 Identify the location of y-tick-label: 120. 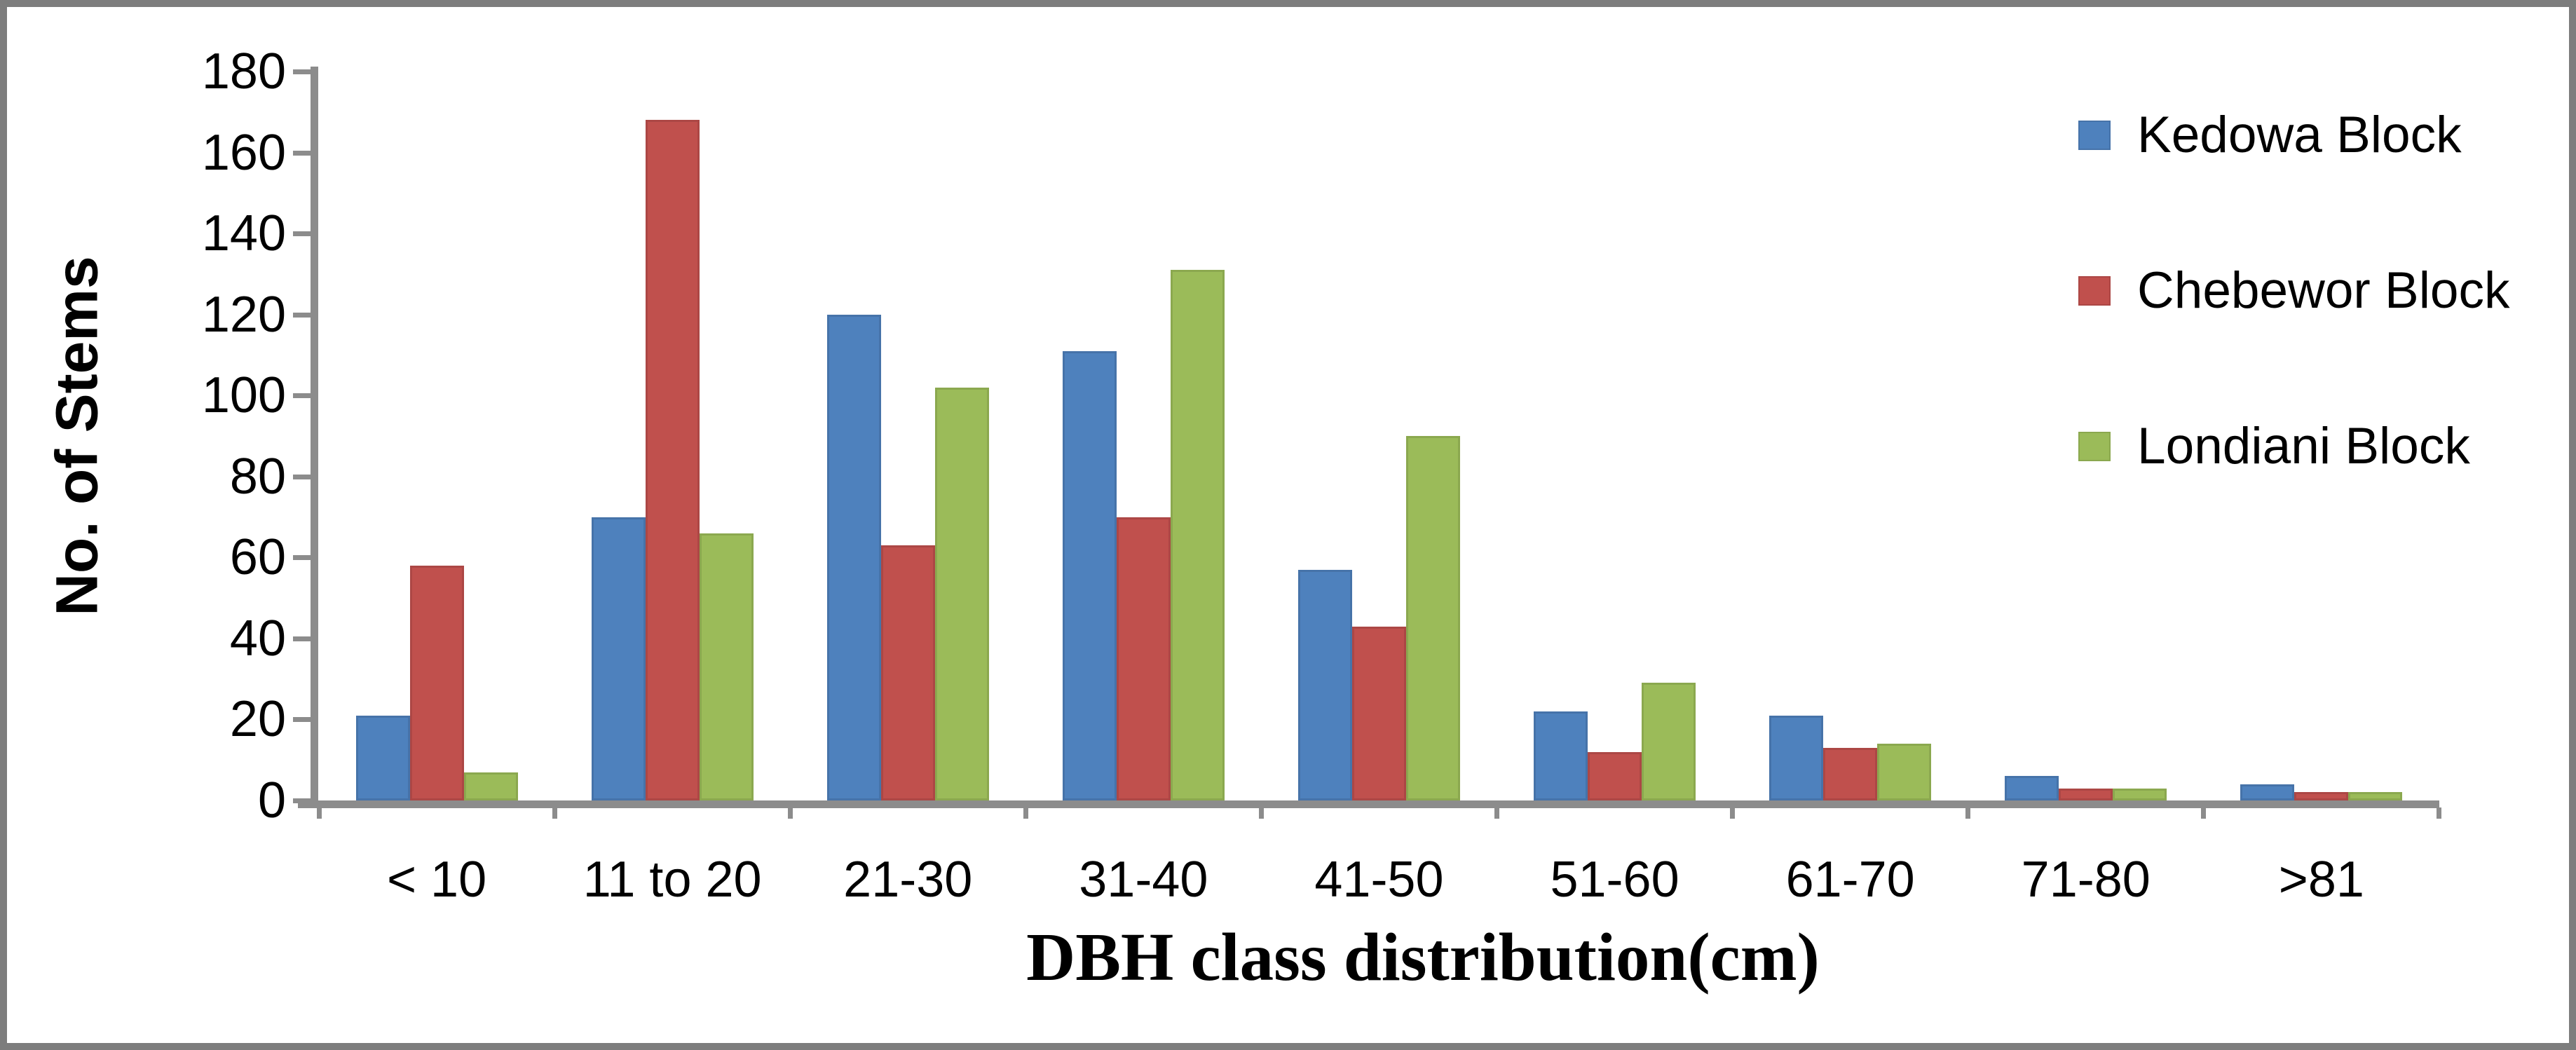
(243, 314).